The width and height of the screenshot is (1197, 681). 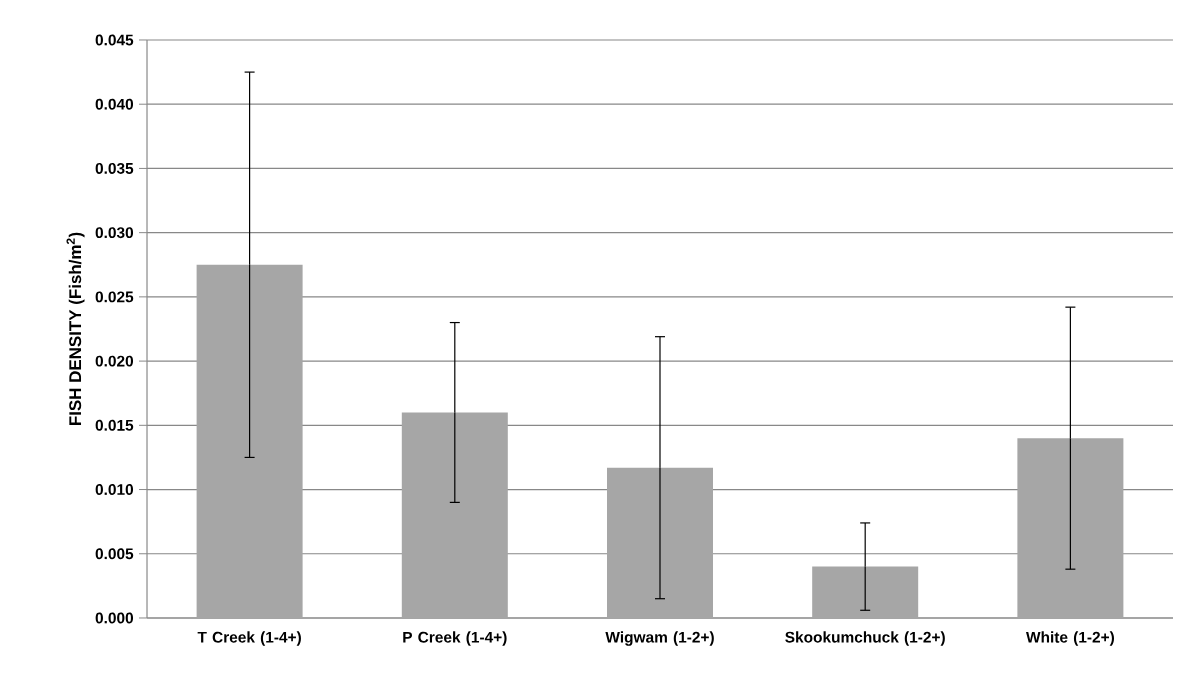 I want to click on y-tick-label: 0.045, so click(x=114, y=40).